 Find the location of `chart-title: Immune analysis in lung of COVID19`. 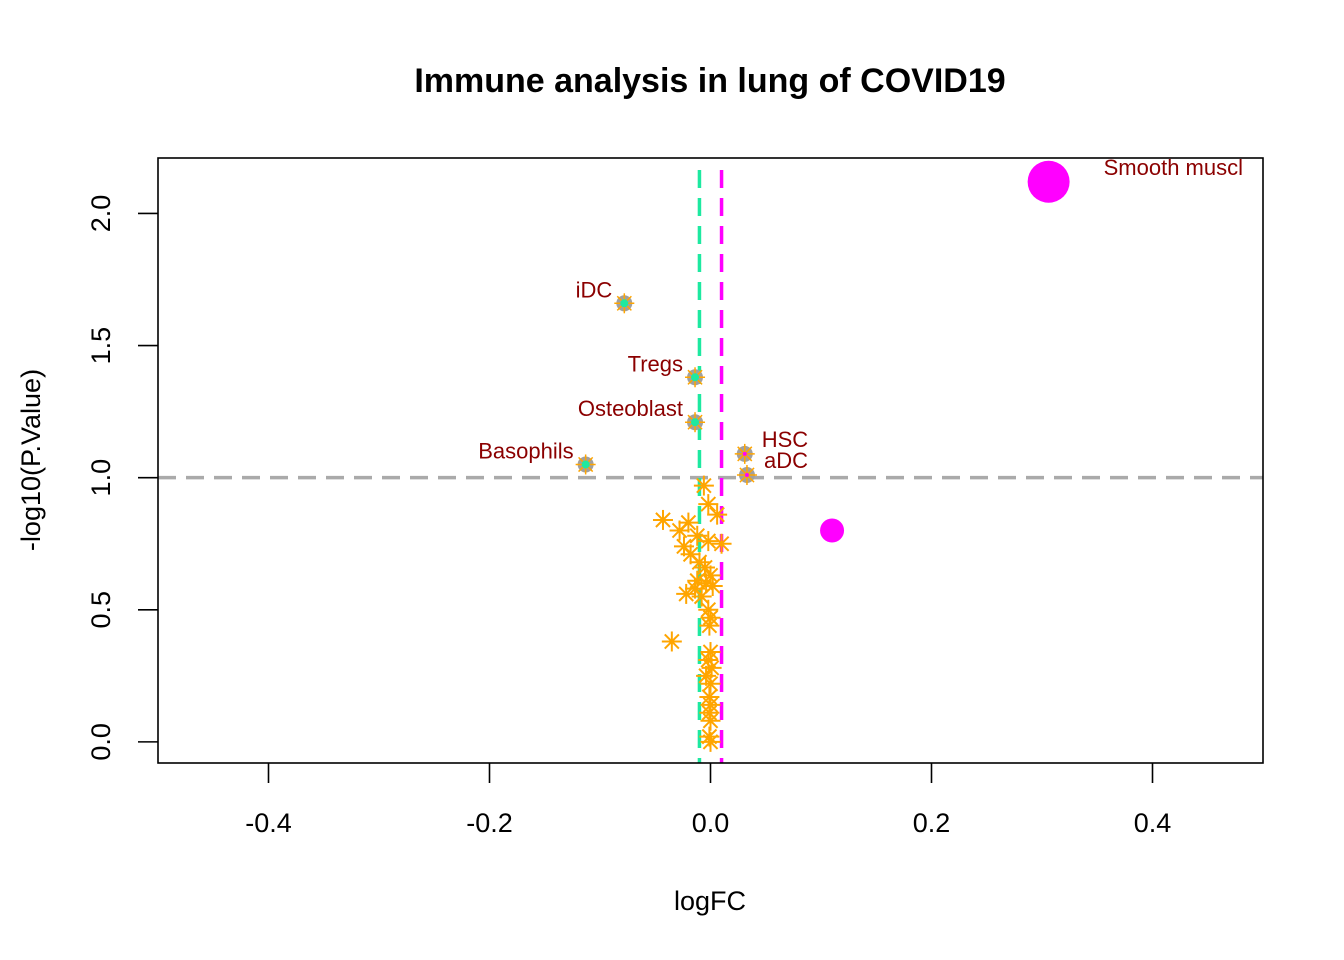

chart-title: Immune analysis in lung of COVID19 is located at coordinates (709, 81).